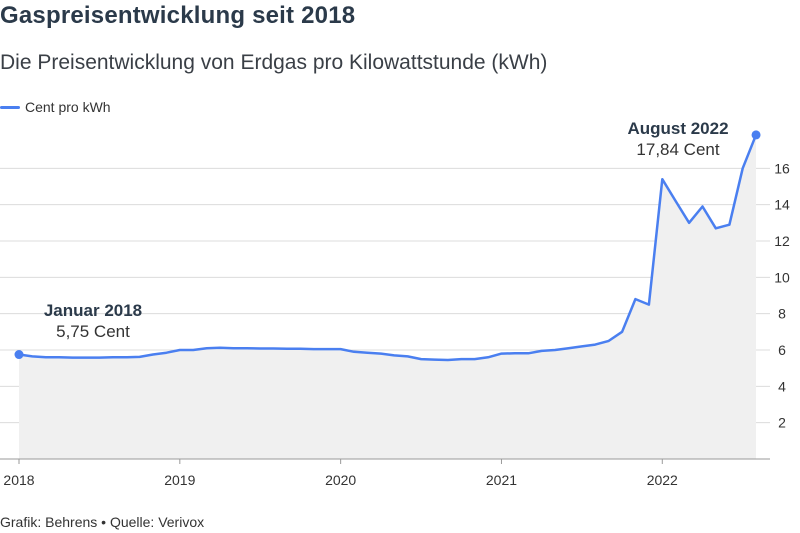 Image resolution: width=800 pixels, height=533 pixels. I want to click on y-tick-label: 10, so click(782, 277).